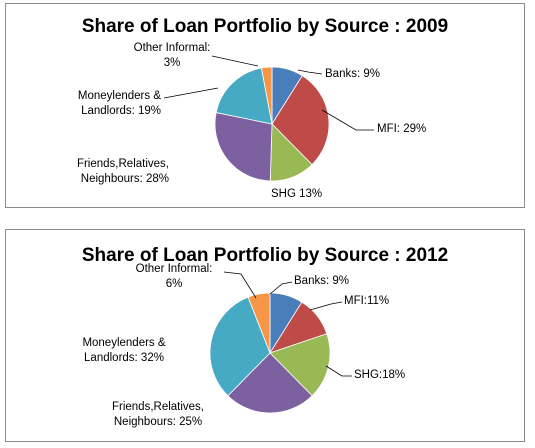 The image size is (535, 448). Describe the element at coordinates (401, 129) in the screenshot. I see `data-label: MFI: 29%` at that location.